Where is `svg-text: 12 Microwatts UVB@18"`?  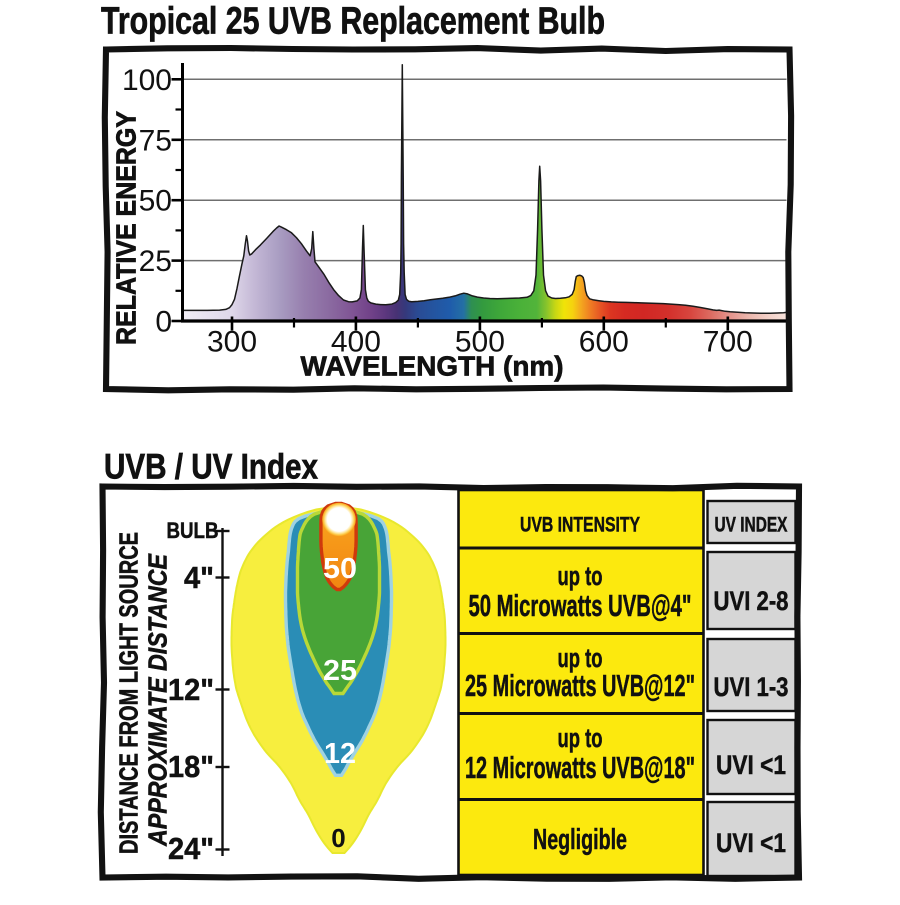
svg-text: 12 Microwatts UVB@18" is located at coordinates (580, 767).